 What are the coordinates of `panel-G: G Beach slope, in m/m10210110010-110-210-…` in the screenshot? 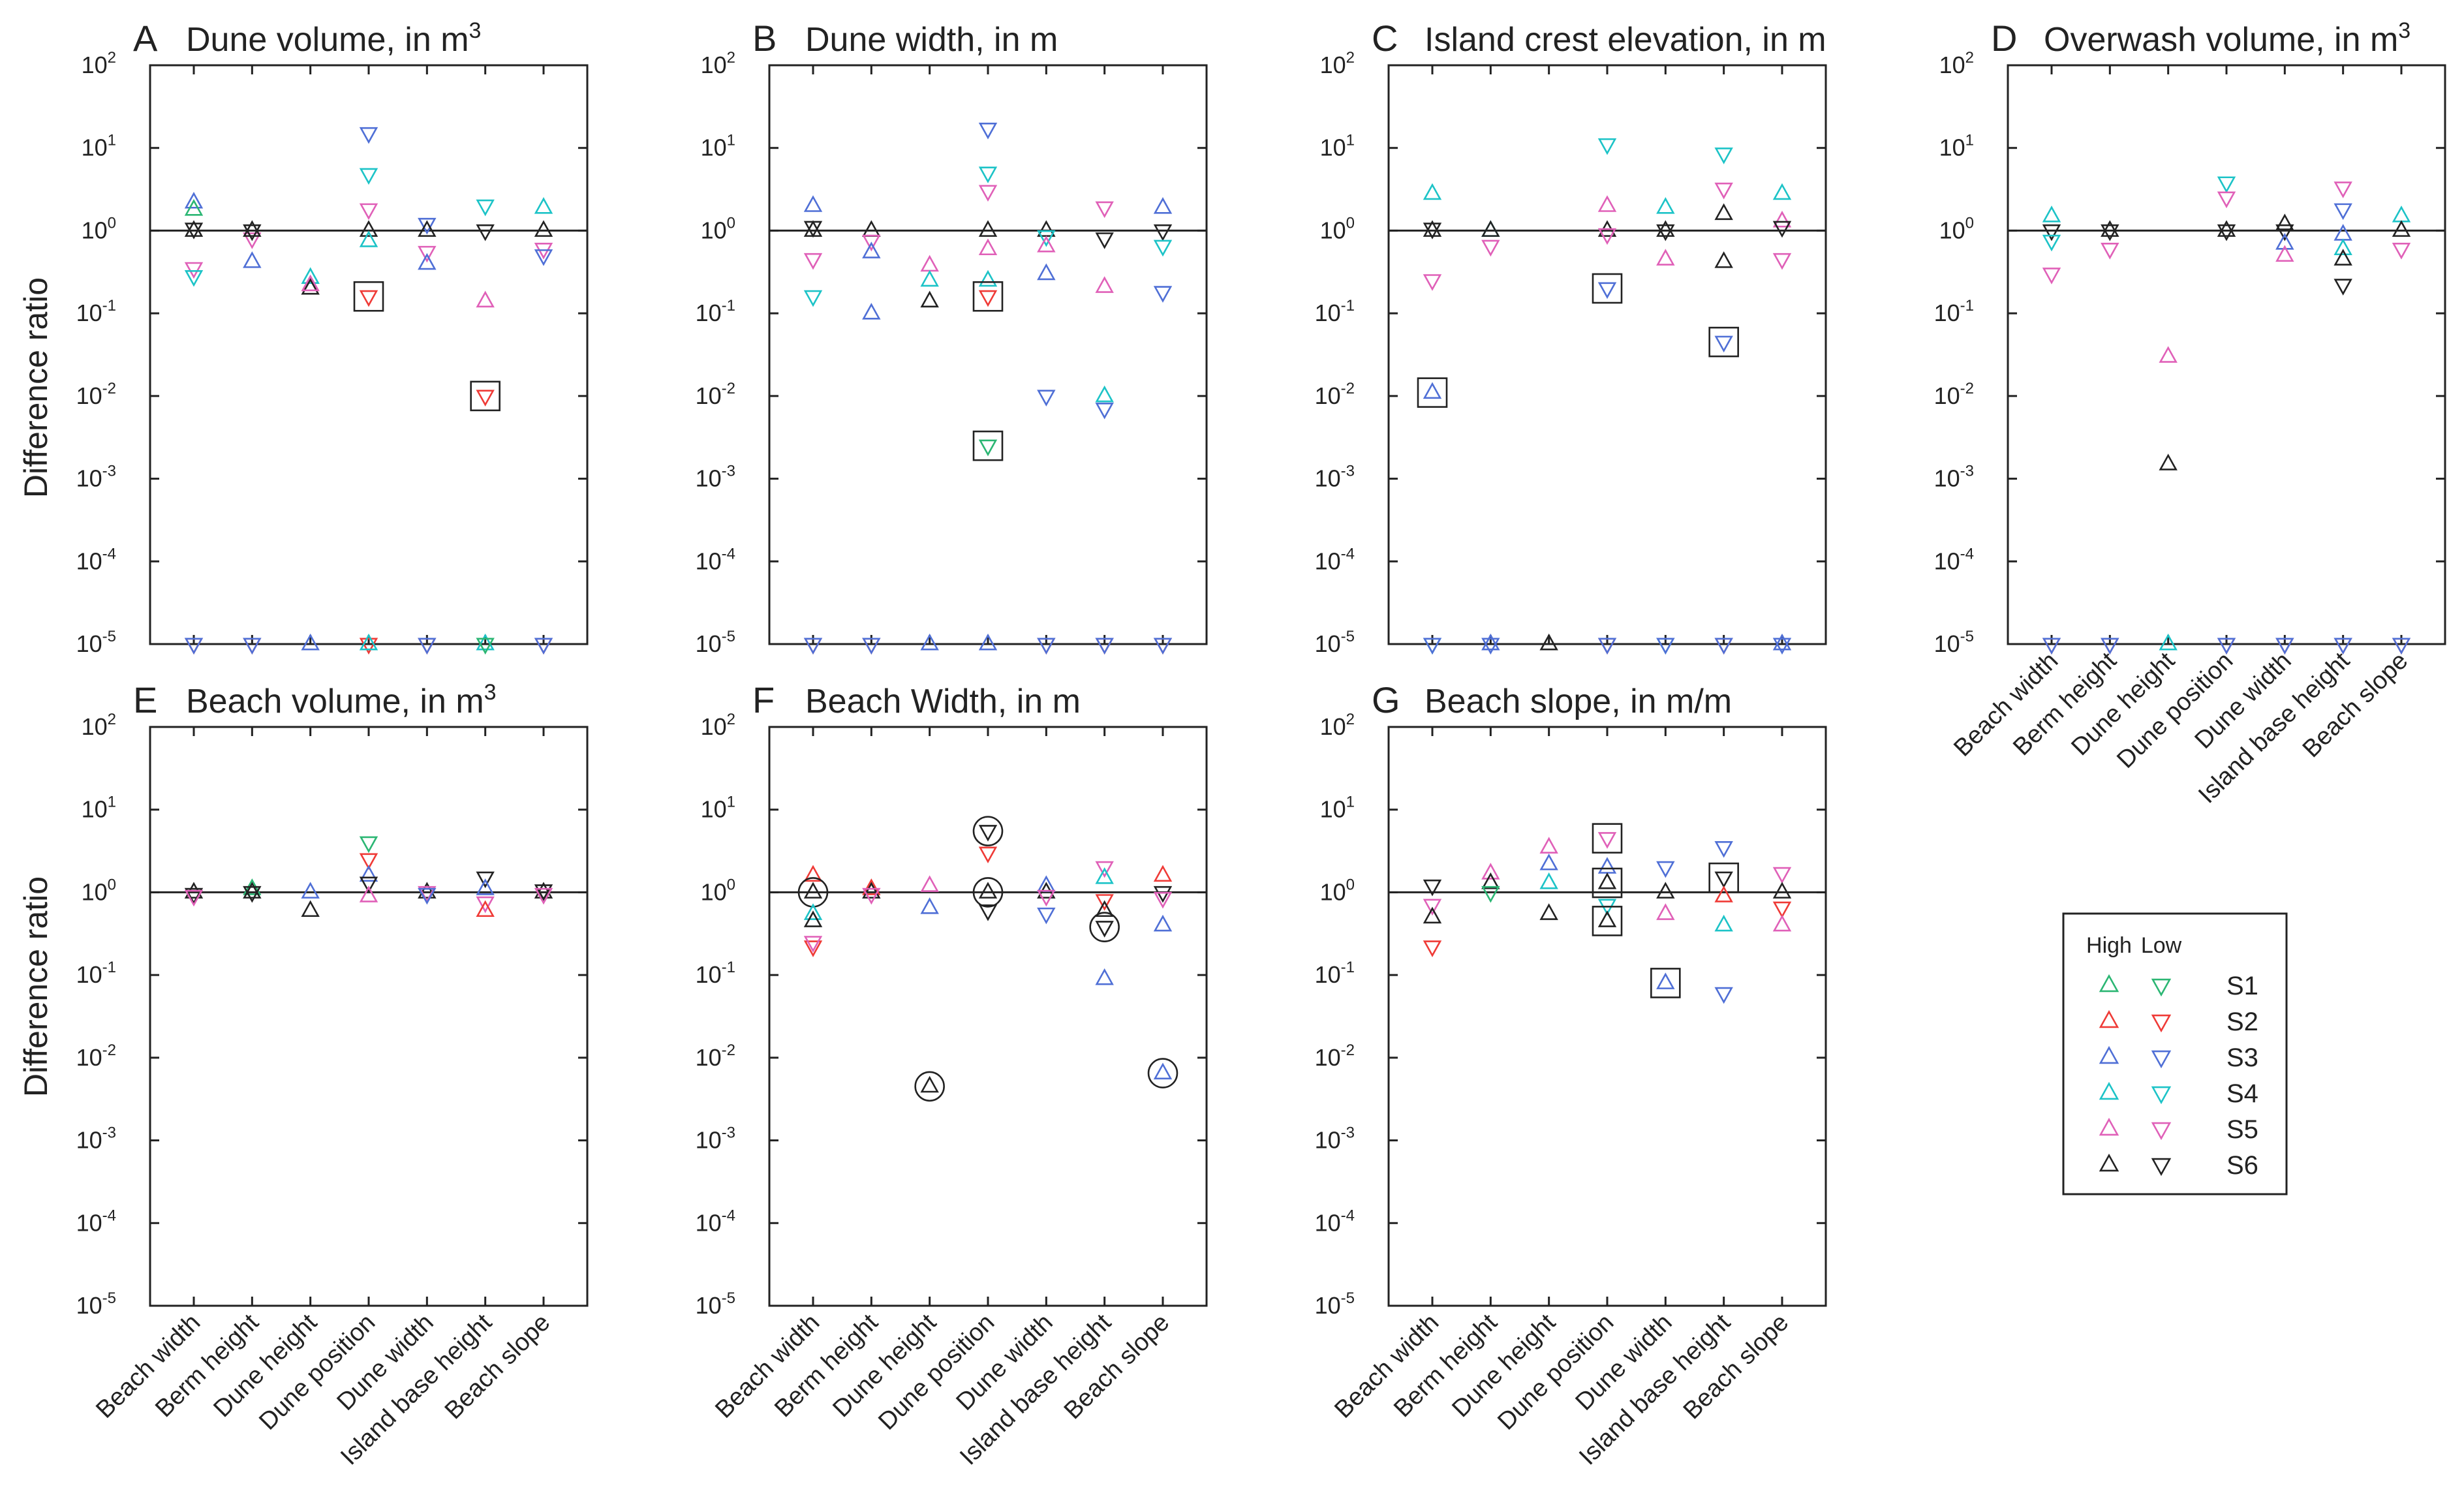 It's located at (1571, 1074).